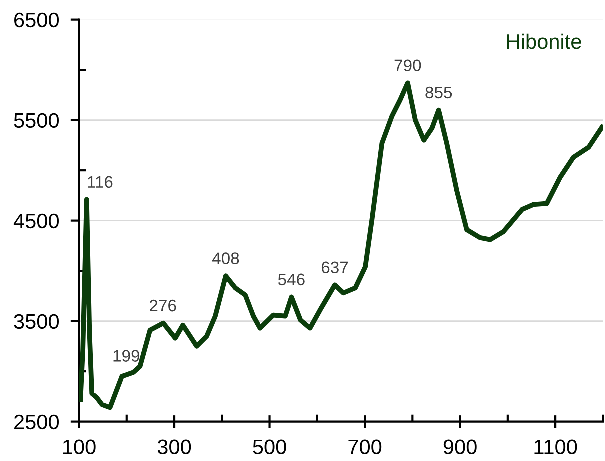 The image size is (605, 461). What do you see at coordinates (439, 92) in the screenshot?
I see `annotation: 855` at bounding box center [439, 92].